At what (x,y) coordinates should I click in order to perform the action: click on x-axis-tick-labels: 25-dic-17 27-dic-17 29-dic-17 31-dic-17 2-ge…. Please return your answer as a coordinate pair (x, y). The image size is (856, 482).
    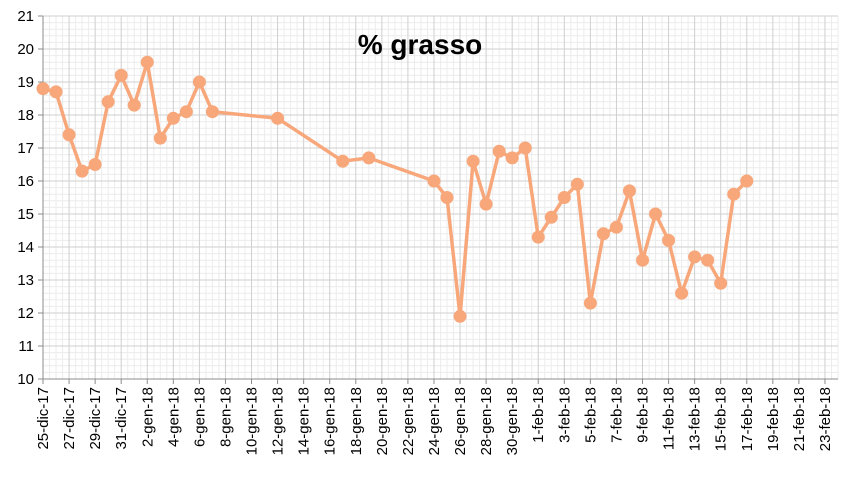
    Looking at the image, I should click on (434, 421).